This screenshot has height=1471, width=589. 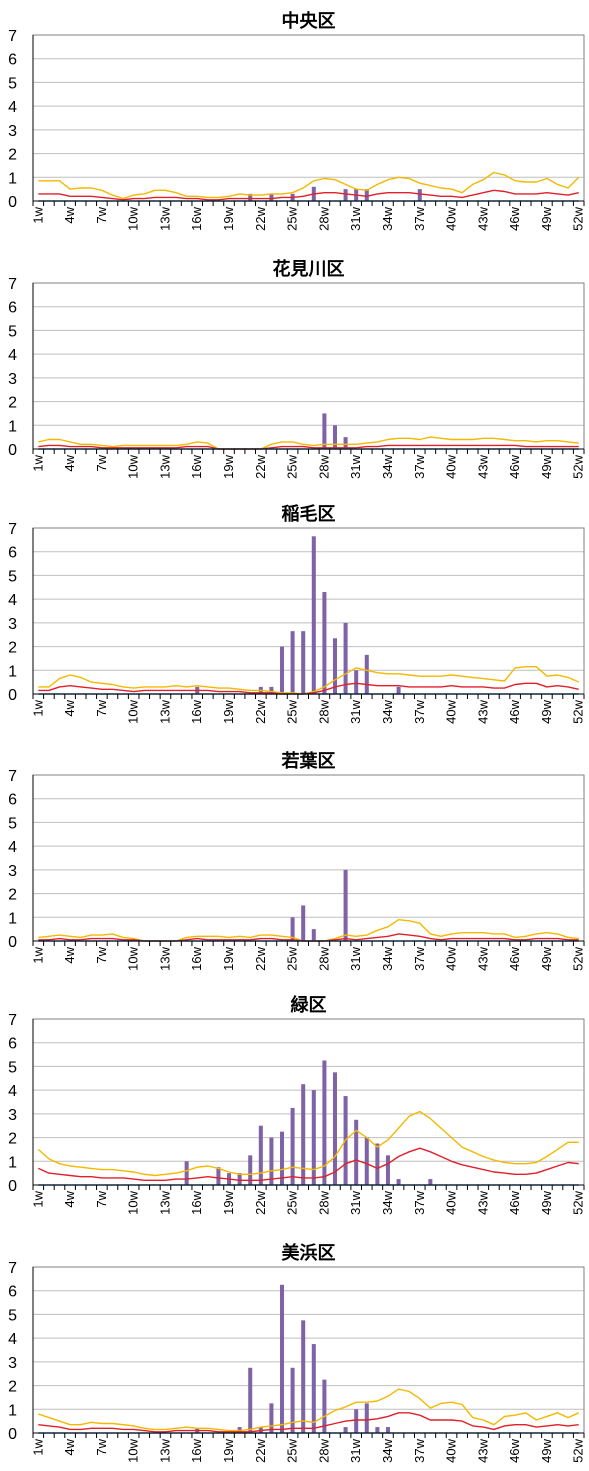 What do you see at coordinates (309, 514) in the screenshot?
I see `chart-title: 稲毛区` at bounding box center [309, 514].